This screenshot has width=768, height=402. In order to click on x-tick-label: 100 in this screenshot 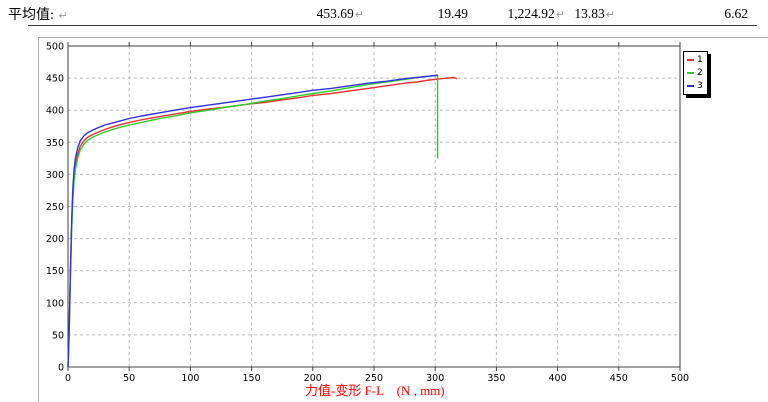, I will do `click(190, 378)`.